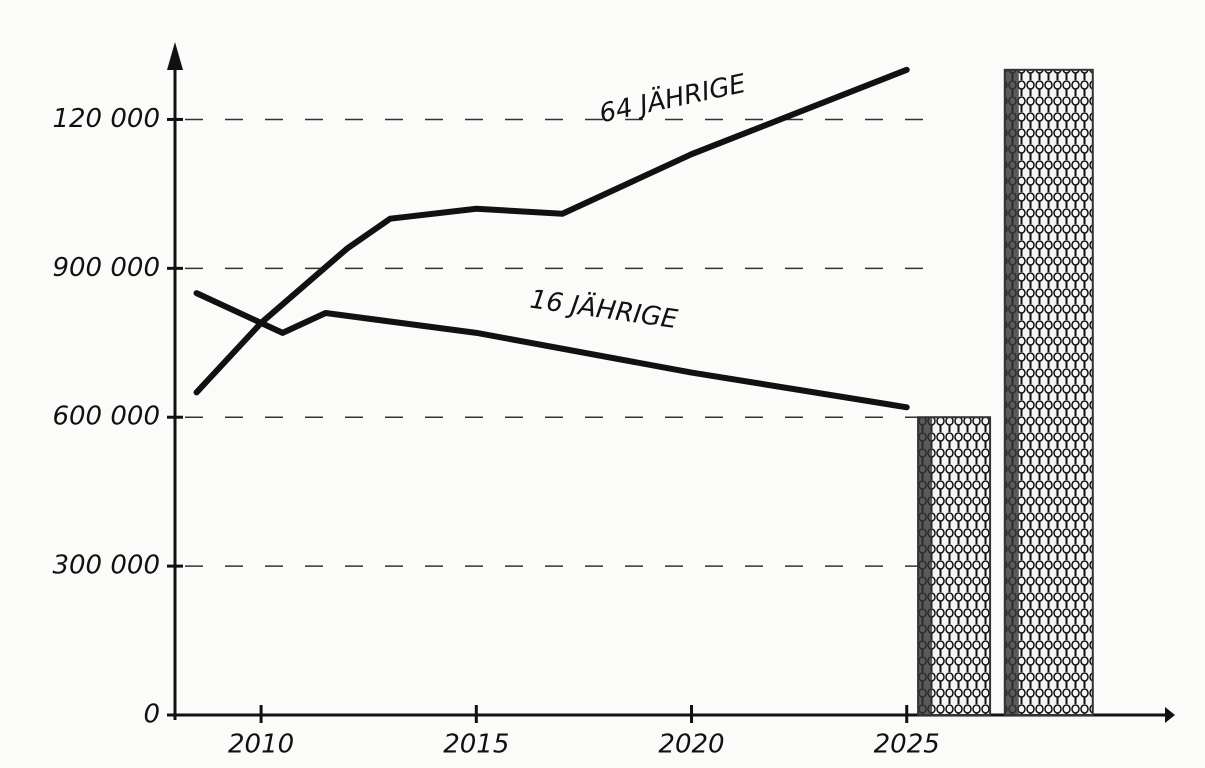  I want to click on x-axis-arrow, so click(1170, 715).